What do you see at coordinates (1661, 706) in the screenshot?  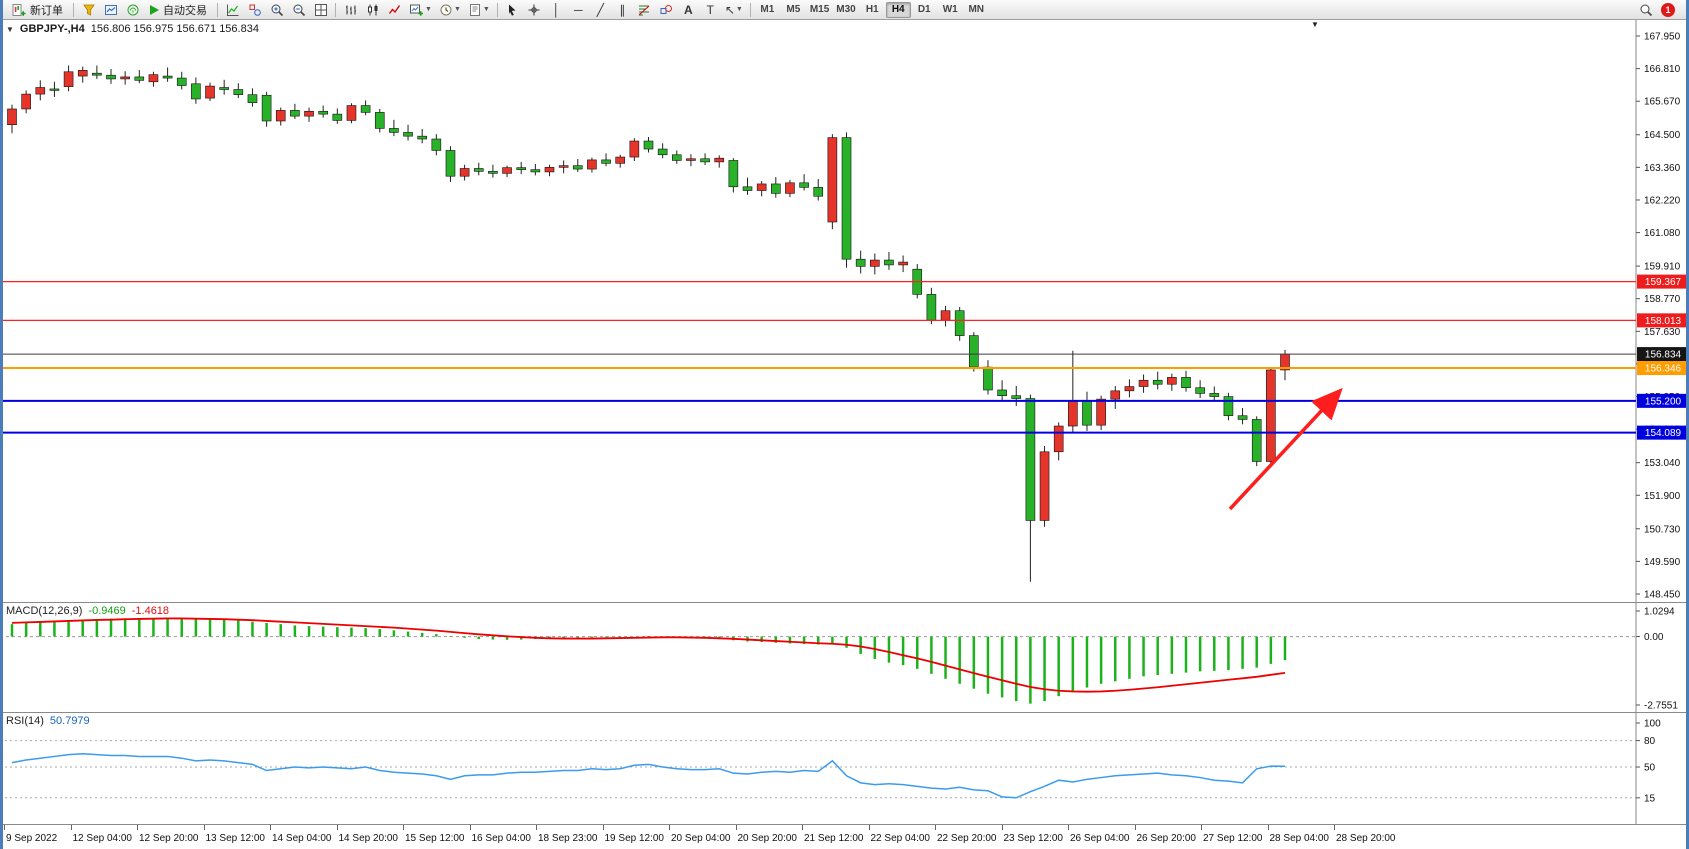 I see `macd-axis-label: -2.7551` at bounding box center [1661, 706].